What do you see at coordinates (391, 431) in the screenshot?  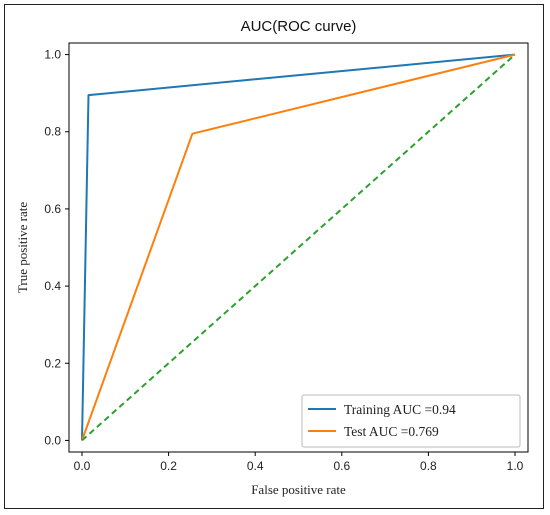 I see `legend-label-test: Test AUC =0.769` at bounding box center [391, 431].